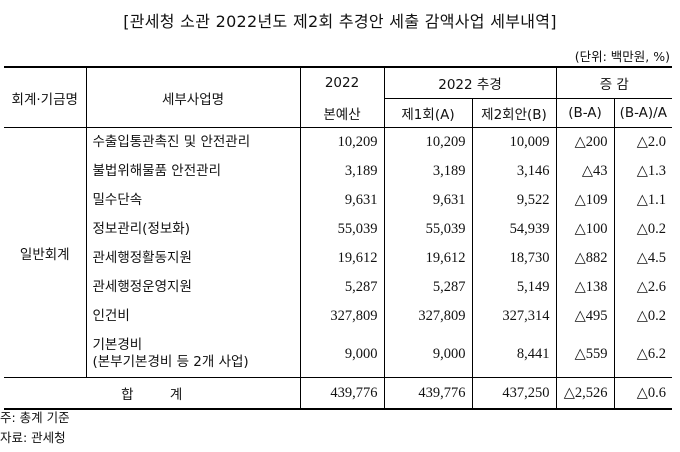 This screenshot has height=452, width=680. Describe the element at coordinates (341, 171) in the screenshot. I see `budget-value: 3,189` at that location.